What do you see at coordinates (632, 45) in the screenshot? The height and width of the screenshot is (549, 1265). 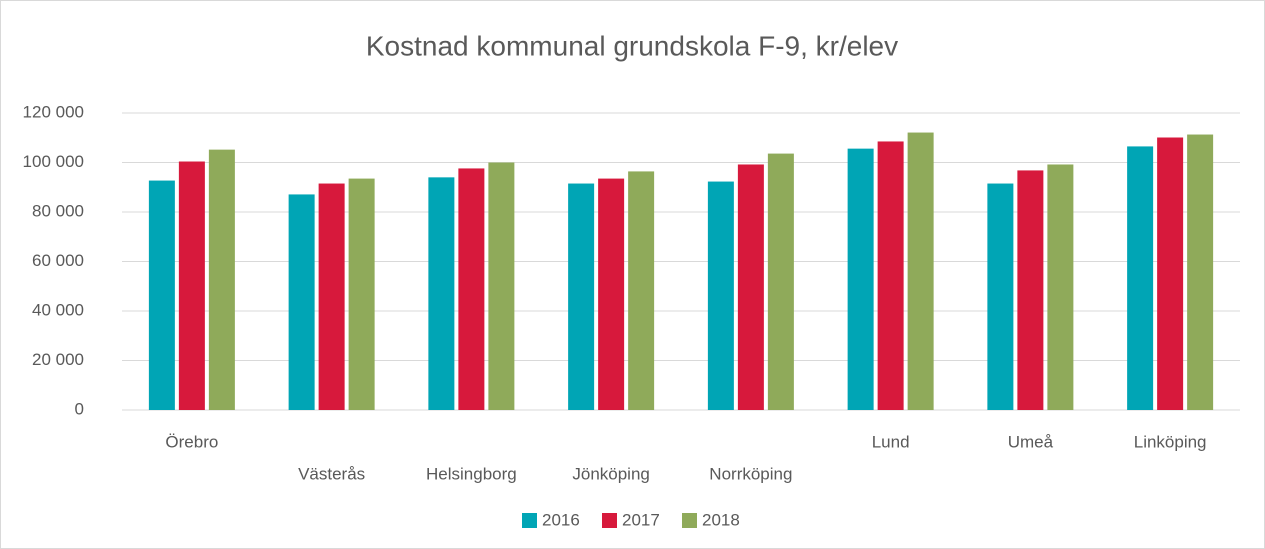 I see `chart-title: Kostnad kommunal grundskola F-9, kr/elev` at bounding box center [632, 45].